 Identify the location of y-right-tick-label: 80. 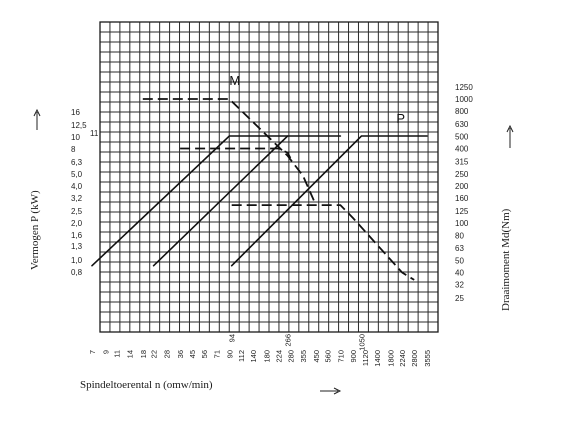
(459, 235).